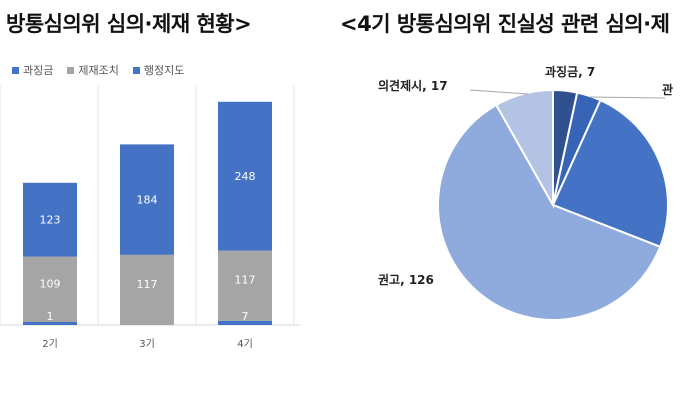 The width and height of the screenshot is (681, 400). I want to click on bar-data-label-0-0: 1, so click(50, 316).